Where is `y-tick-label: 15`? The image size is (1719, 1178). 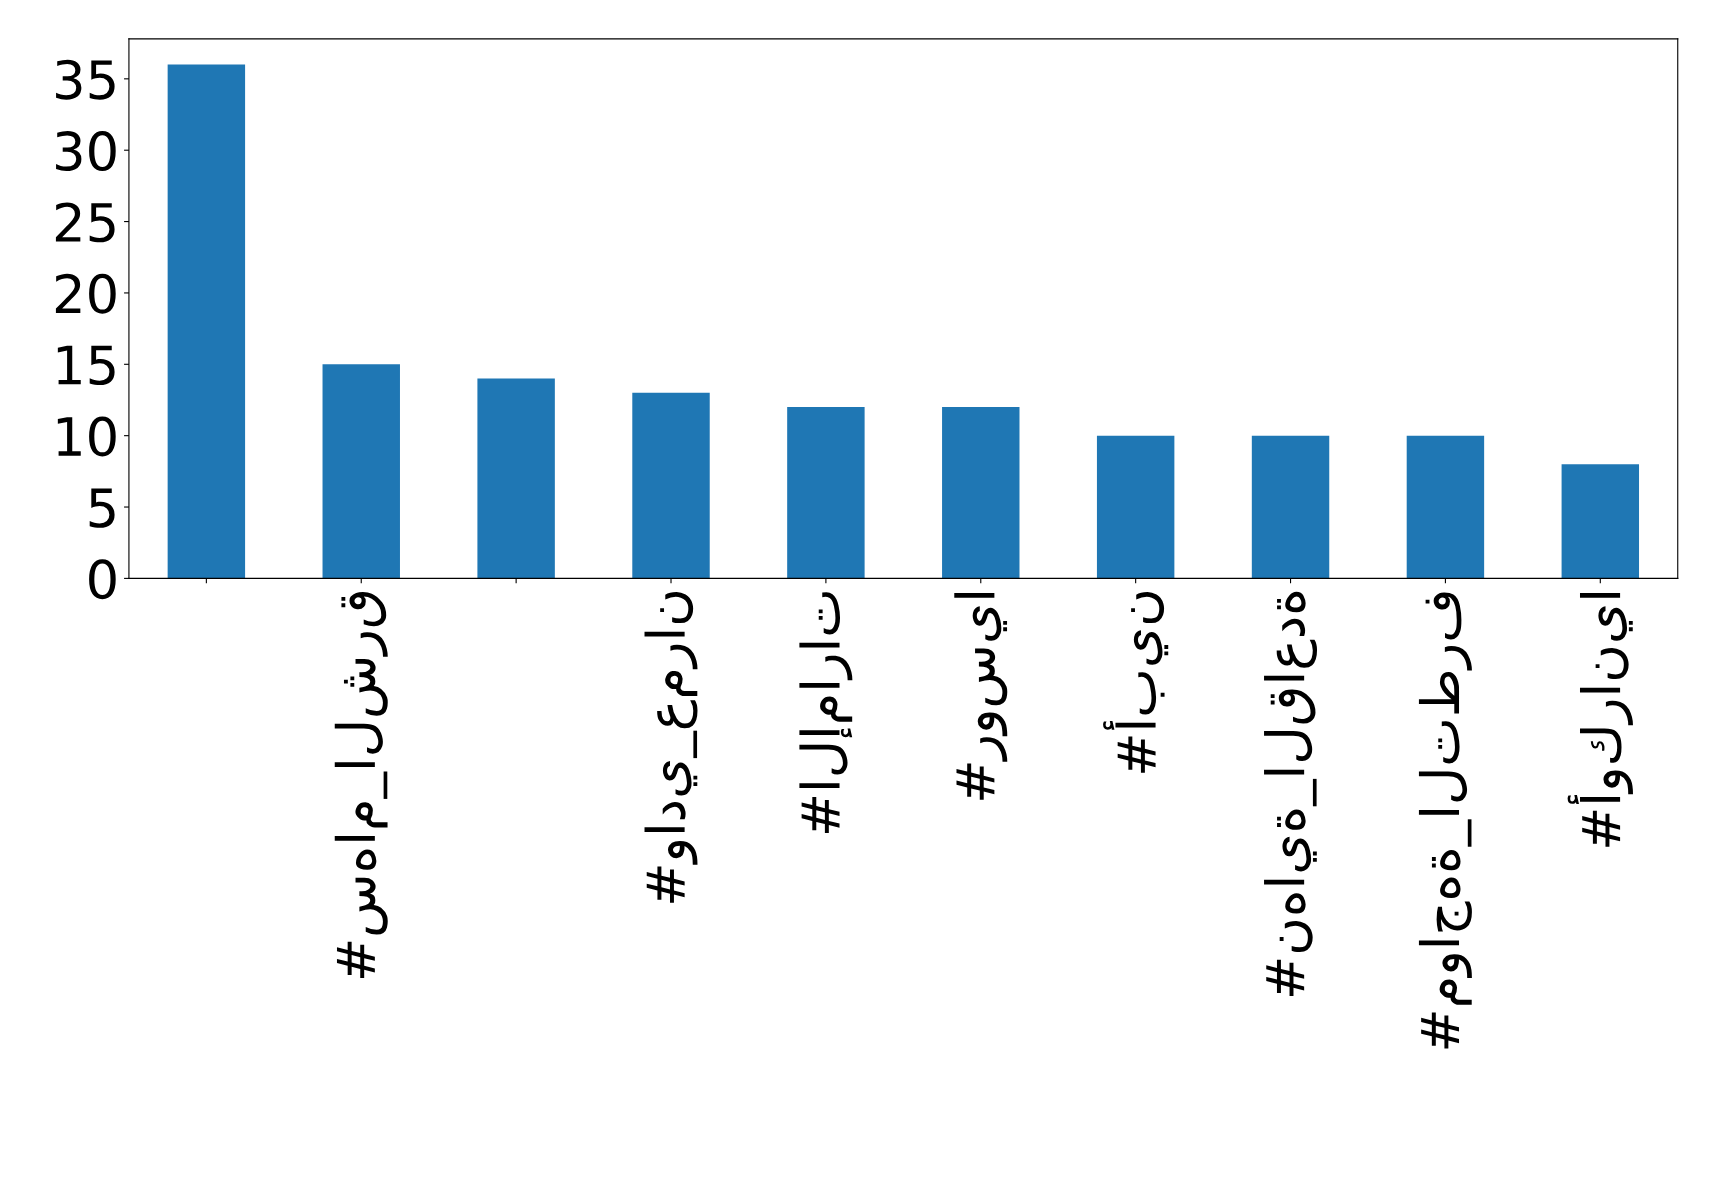
y-tick-label: 15 is located at coordinates (86, 365).